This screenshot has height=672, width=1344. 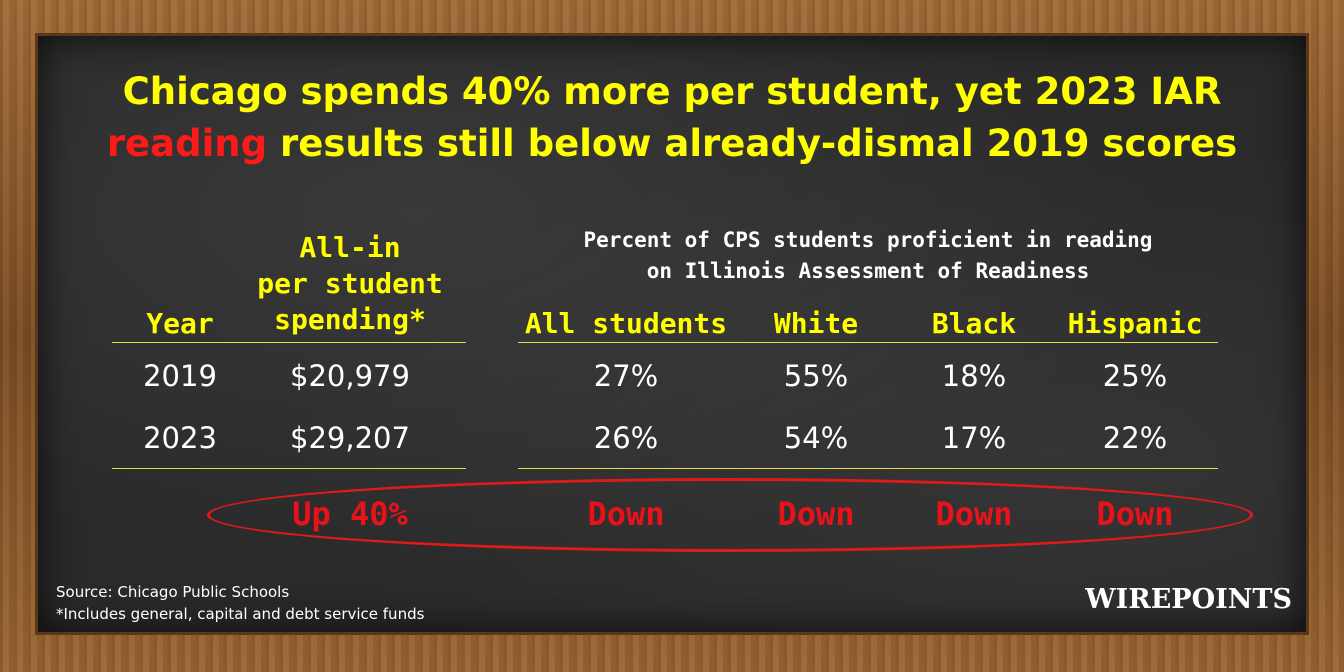 What do you see at coordinates (350, 319) in the screenshot?
I see `spending-header-line-3: spending*` at bounding box center [350, 319].